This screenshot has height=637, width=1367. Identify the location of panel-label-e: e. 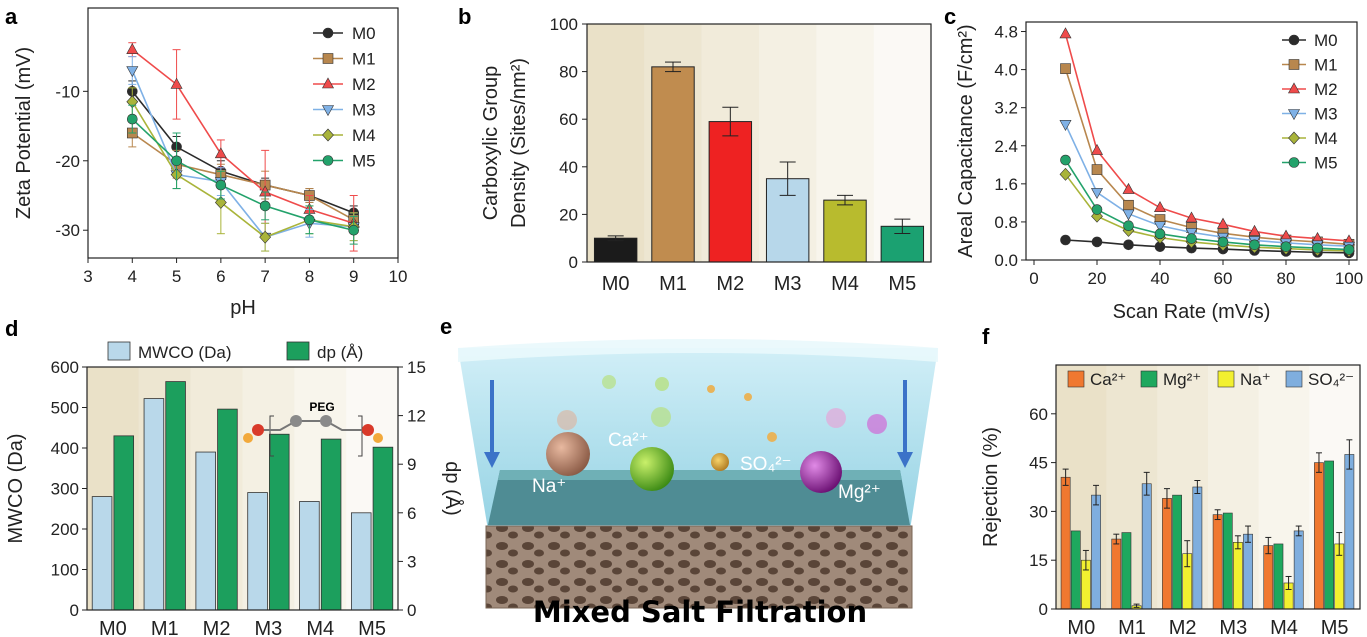
(446, 326).